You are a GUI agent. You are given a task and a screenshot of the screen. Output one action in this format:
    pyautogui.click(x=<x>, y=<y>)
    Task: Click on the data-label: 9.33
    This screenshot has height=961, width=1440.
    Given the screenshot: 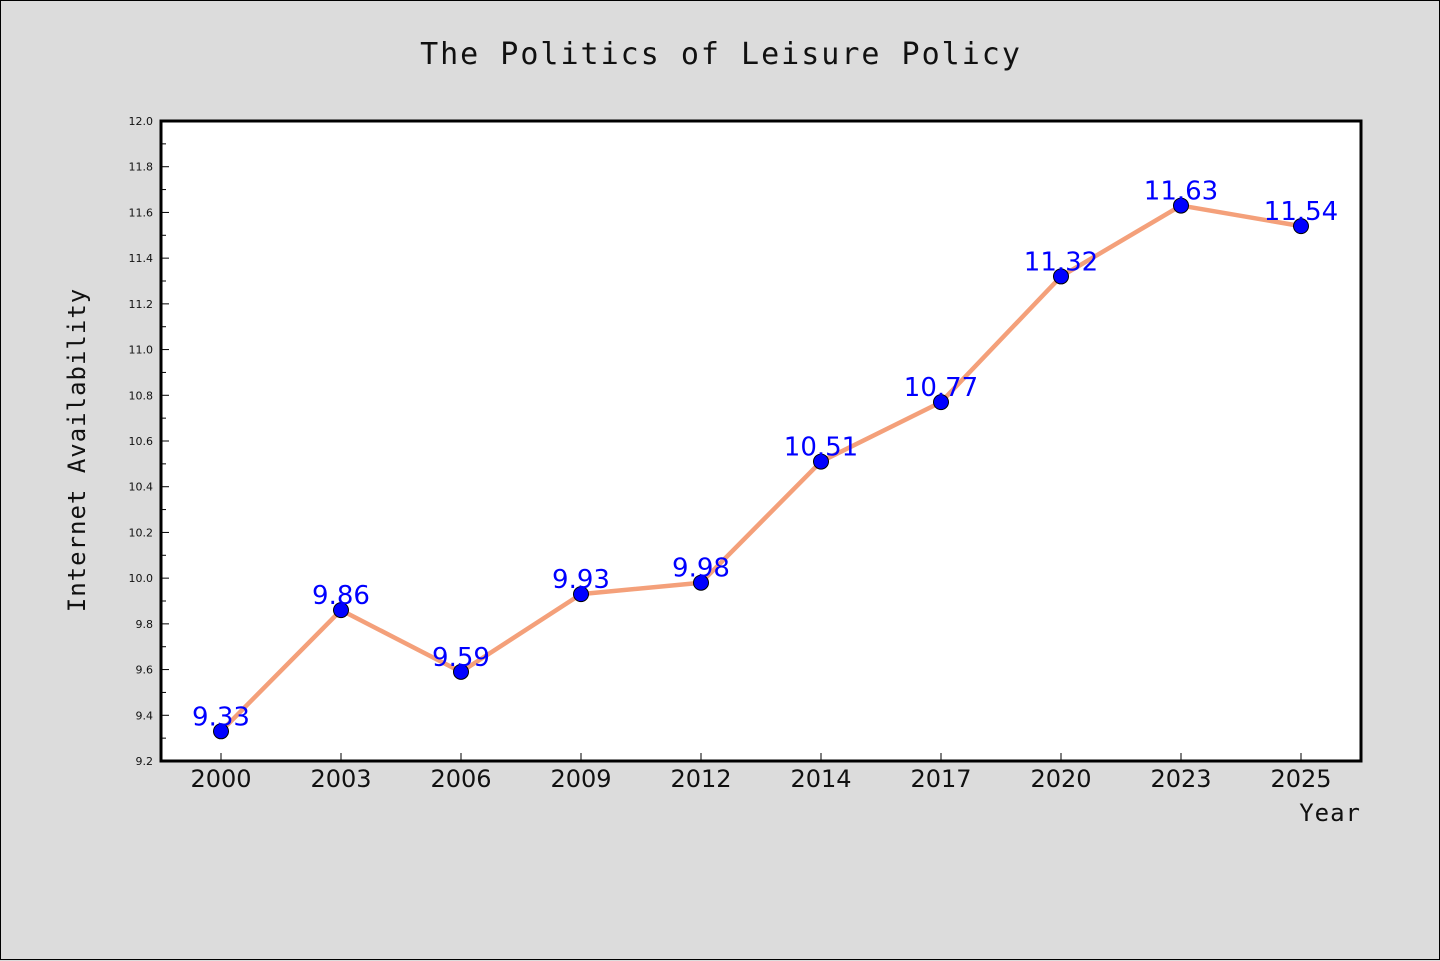 What is the action you would take?
    pyautogui.click(x=221, y=717)
    